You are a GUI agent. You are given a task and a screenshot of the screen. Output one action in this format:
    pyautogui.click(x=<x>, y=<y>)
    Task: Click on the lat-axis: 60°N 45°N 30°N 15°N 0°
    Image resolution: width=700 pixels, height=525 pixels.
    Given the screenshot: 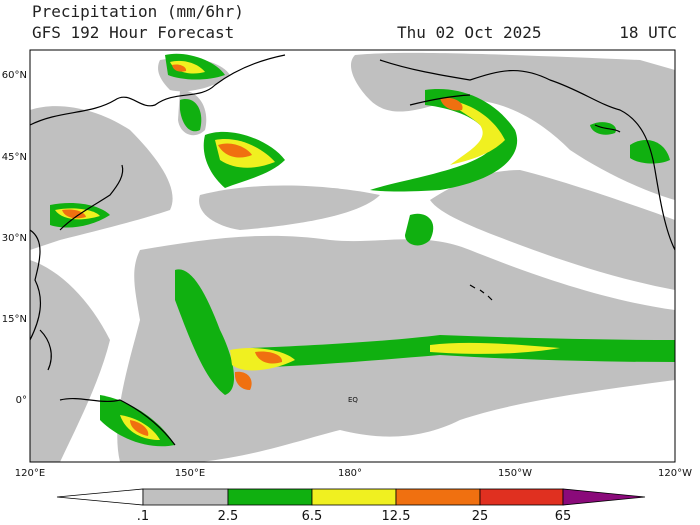 What is the action you would take?
    pyautogui.click(x=14, y=238)
    